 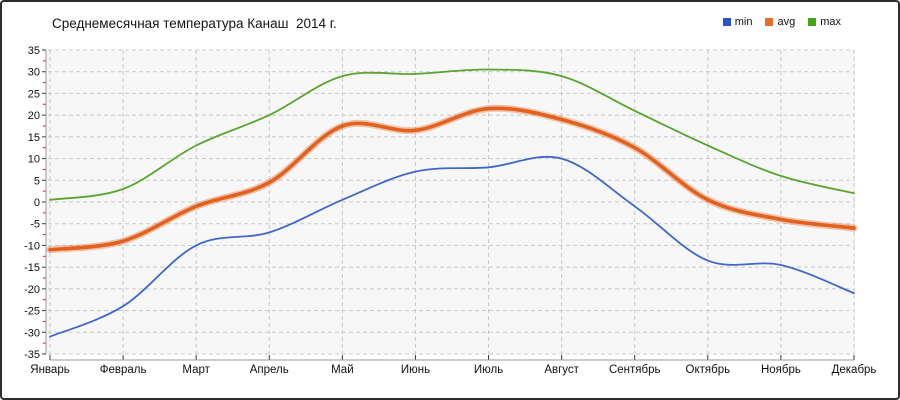 What do you see at coordinates (488, 370) in the screenshot?
I see `x-tick-label: Июль` at bounding box center [488, 370].